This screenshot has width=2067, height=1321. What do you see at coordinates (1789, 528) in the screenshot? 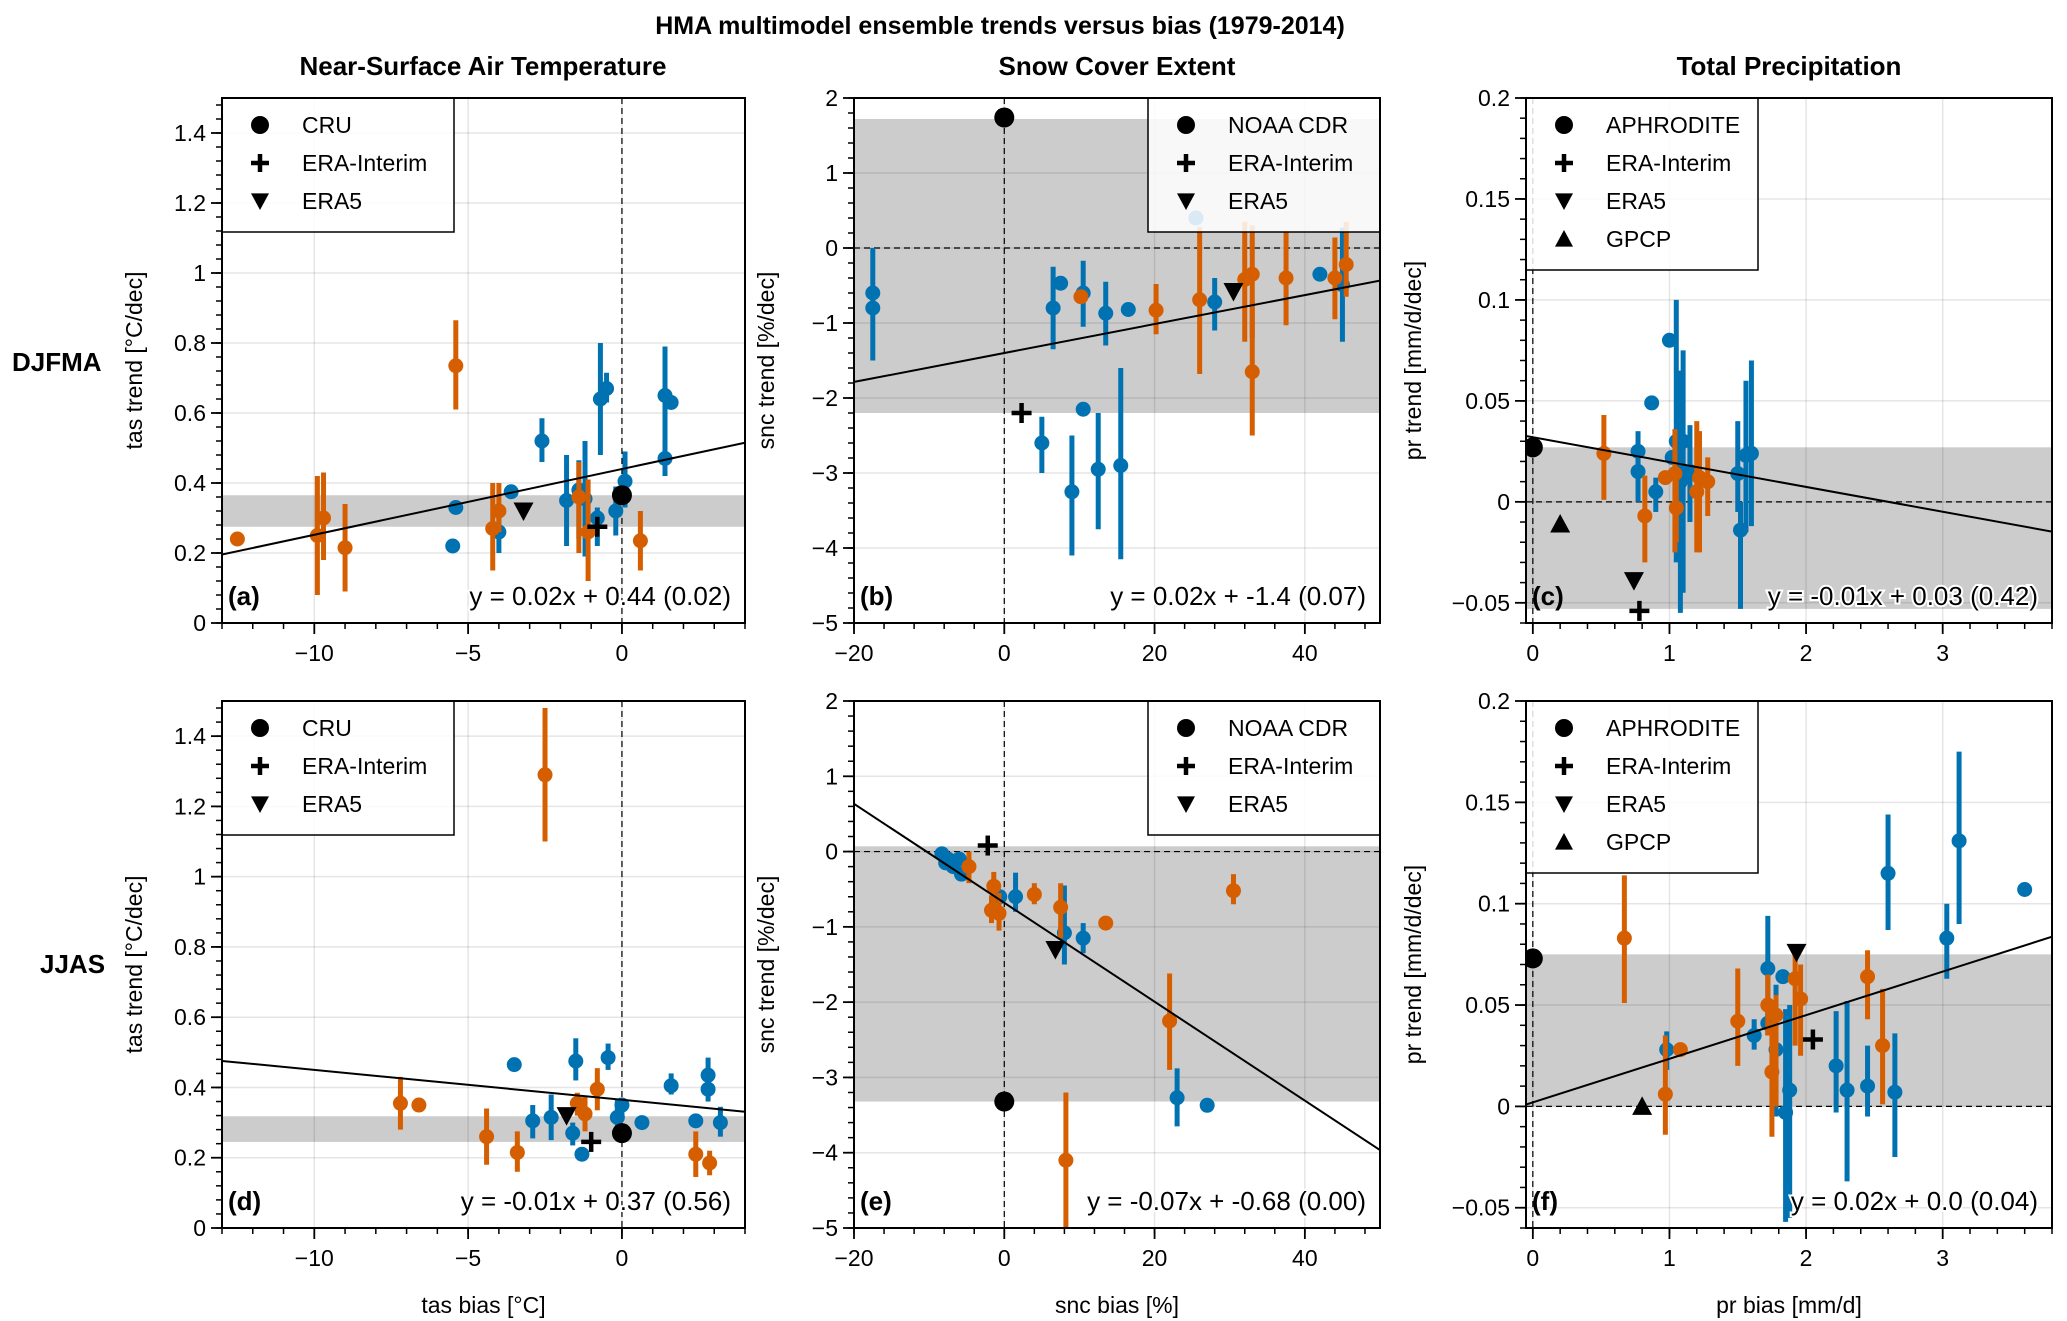
I see `observation-range-band` at bounding box center [1789, 528].